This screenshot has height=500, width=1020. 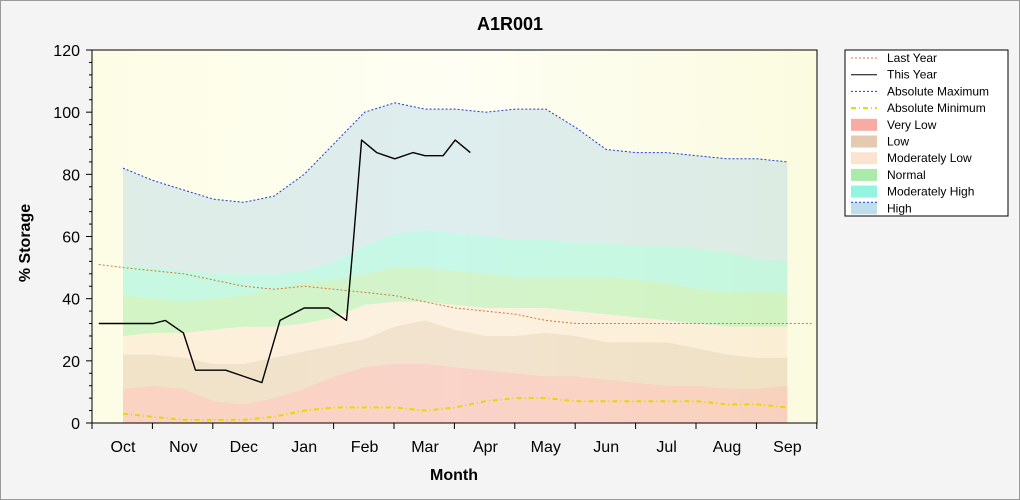 What do you see at coordinates (455, 409) in the screenshot?
I see `series-absolute-minimum` at bounding box center [455, 409].